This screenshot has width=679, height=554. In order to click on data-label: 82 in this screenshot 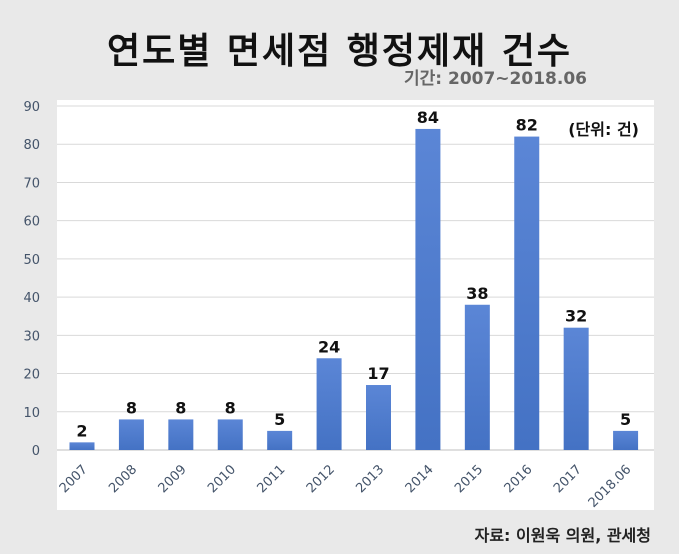, I will do `click(527, 125)`.